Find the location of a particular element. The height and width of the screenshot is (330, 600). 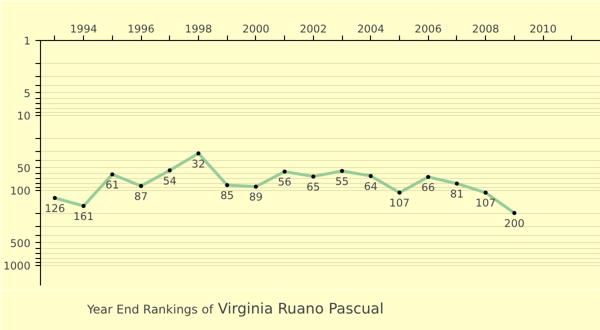

x-tick-label: 2004 is located at coordinates (371, 29).